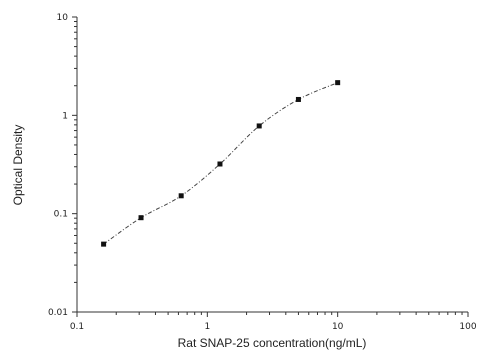  I want to click on y-tick-label: 0.01, so click(58, 313).